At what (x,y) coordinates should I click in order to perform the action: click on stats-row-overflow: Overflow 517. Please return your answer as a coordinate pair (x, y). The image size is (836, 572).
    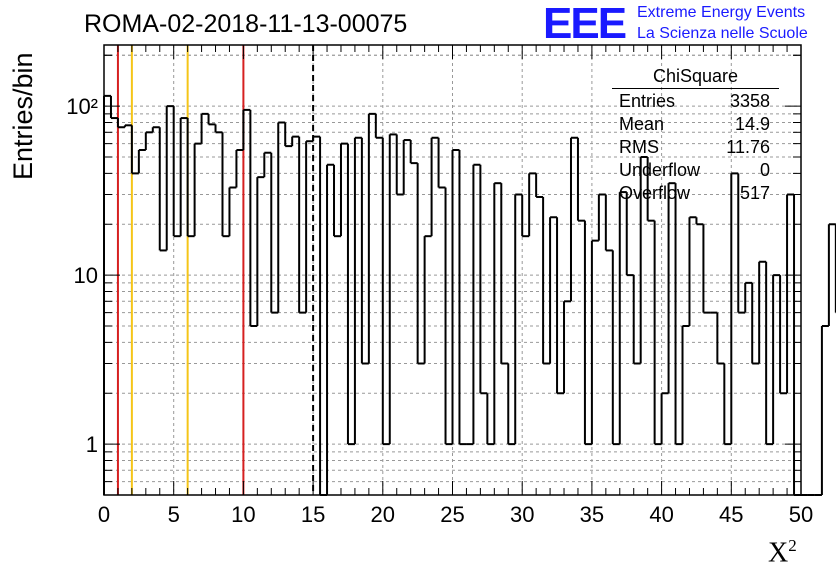
    Looking at the image, I should click on (695, 193).